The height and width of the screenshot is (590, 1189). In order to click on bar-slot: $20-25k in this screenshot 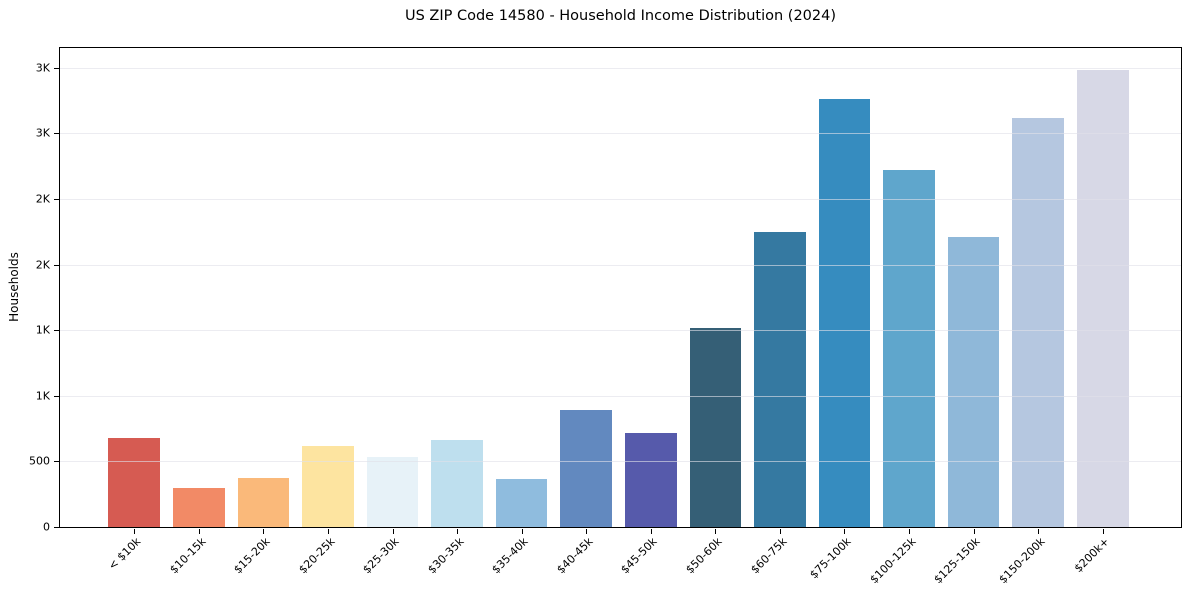, I will do `click(328, 312)`.